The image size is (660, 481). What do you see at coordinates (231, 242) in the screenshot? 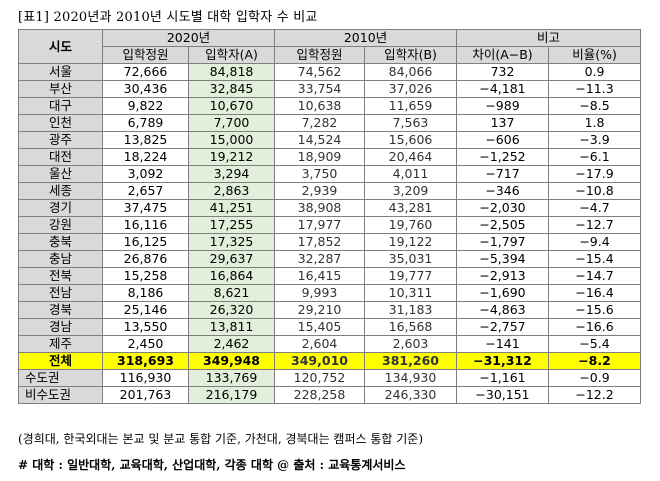
I see `cell-adm2020: 17,325` at bounding box center [231, 242].